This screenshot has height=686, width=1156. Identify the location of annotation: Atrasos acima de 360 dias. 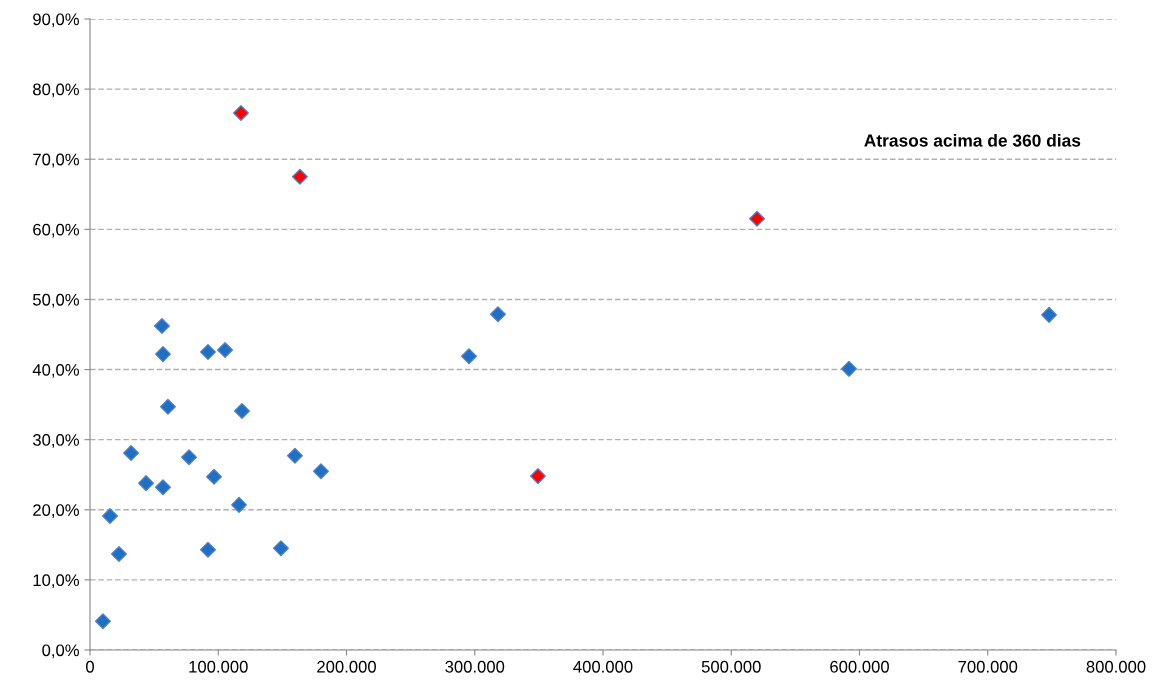
(972, 140).